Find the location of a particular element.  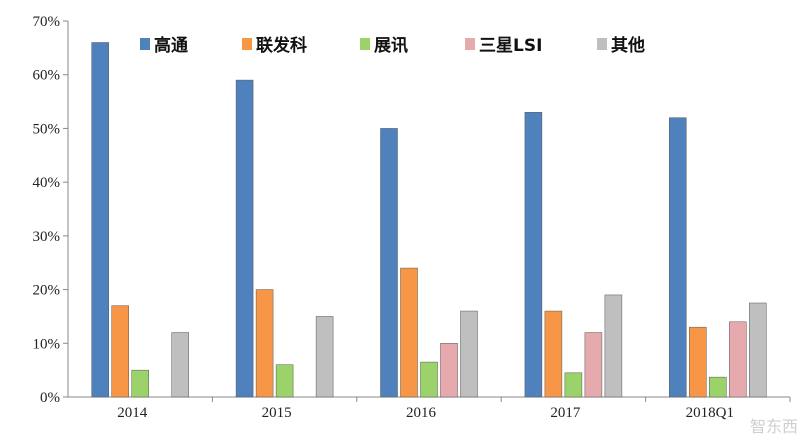

legend: 高通 联发科 展讯 三星LSI 其他 is located at coordinates (392, 45).